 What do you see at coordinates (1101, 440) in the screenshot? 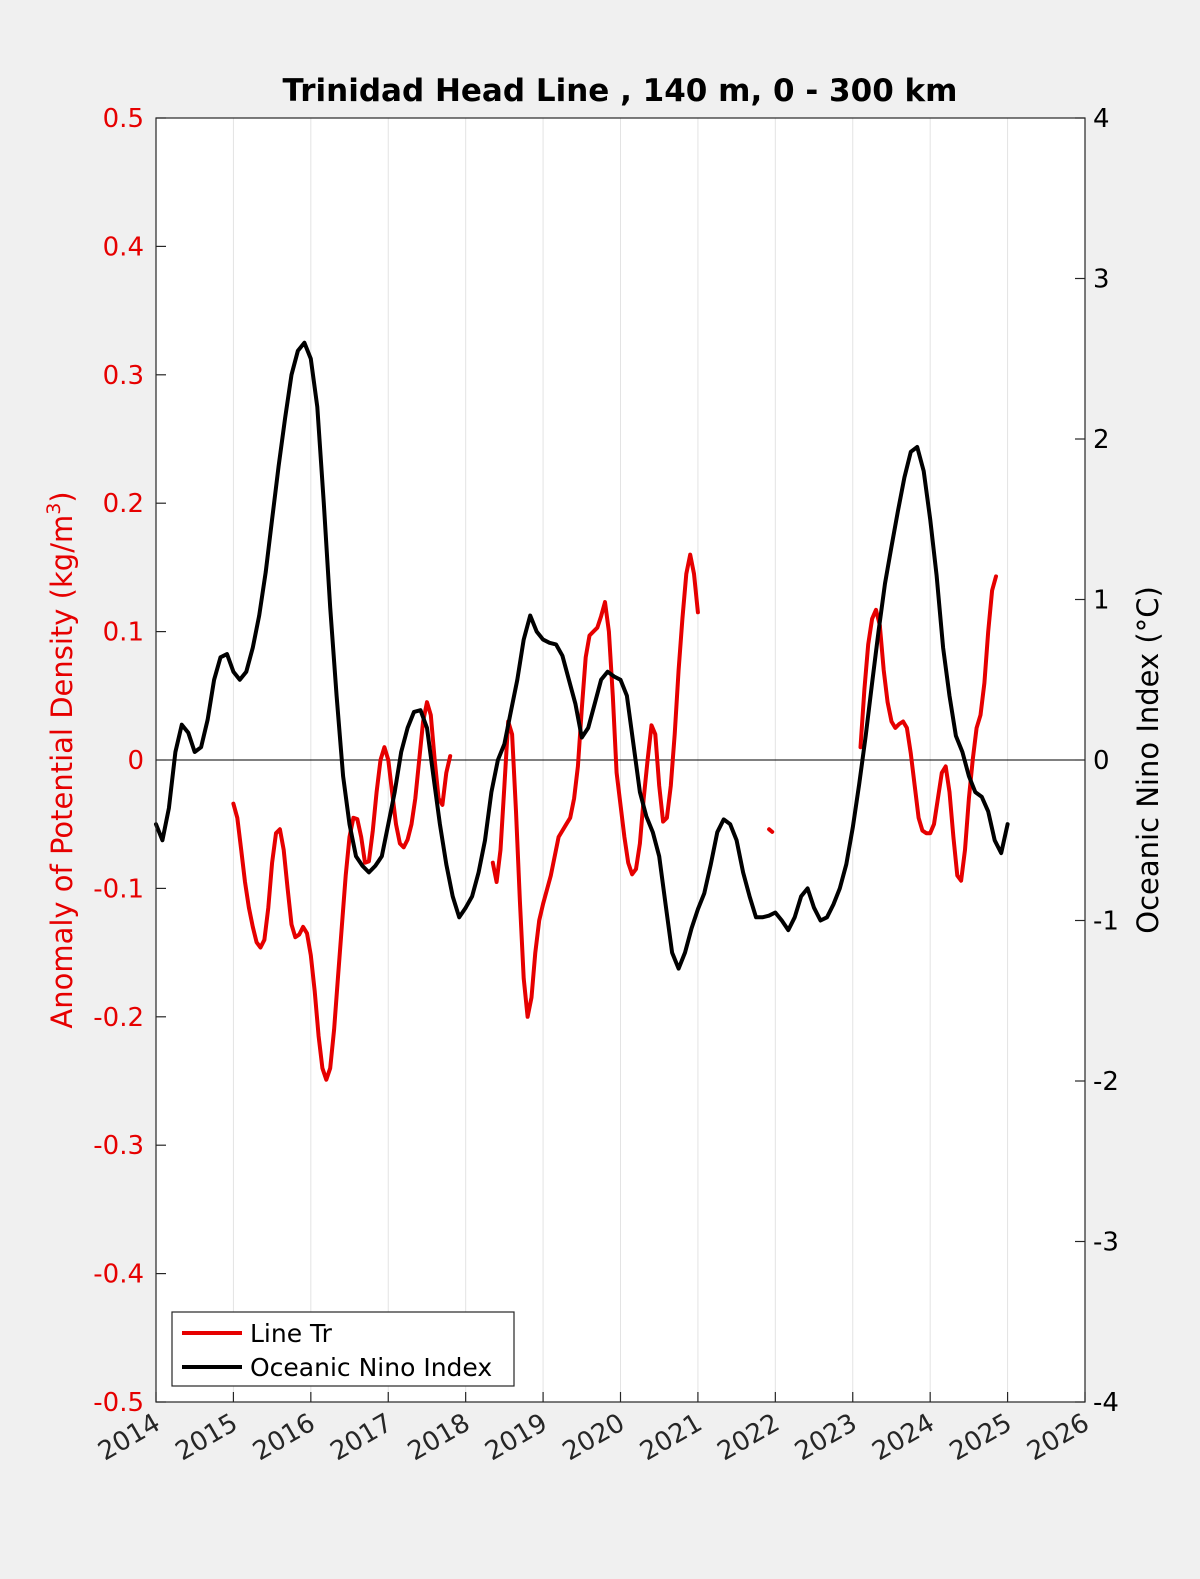
I see `y-right-tick-label: 2` at bounding box center [1101, 440].